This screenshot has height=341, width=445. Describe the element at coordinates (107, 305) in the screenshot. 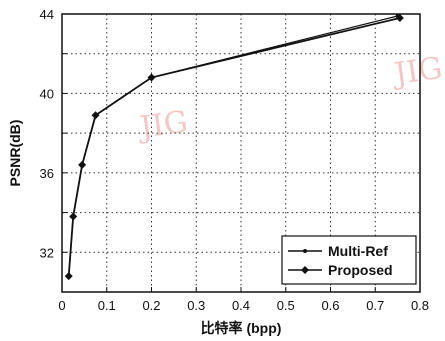

I see `x-tick-label: 0.1` at that location.